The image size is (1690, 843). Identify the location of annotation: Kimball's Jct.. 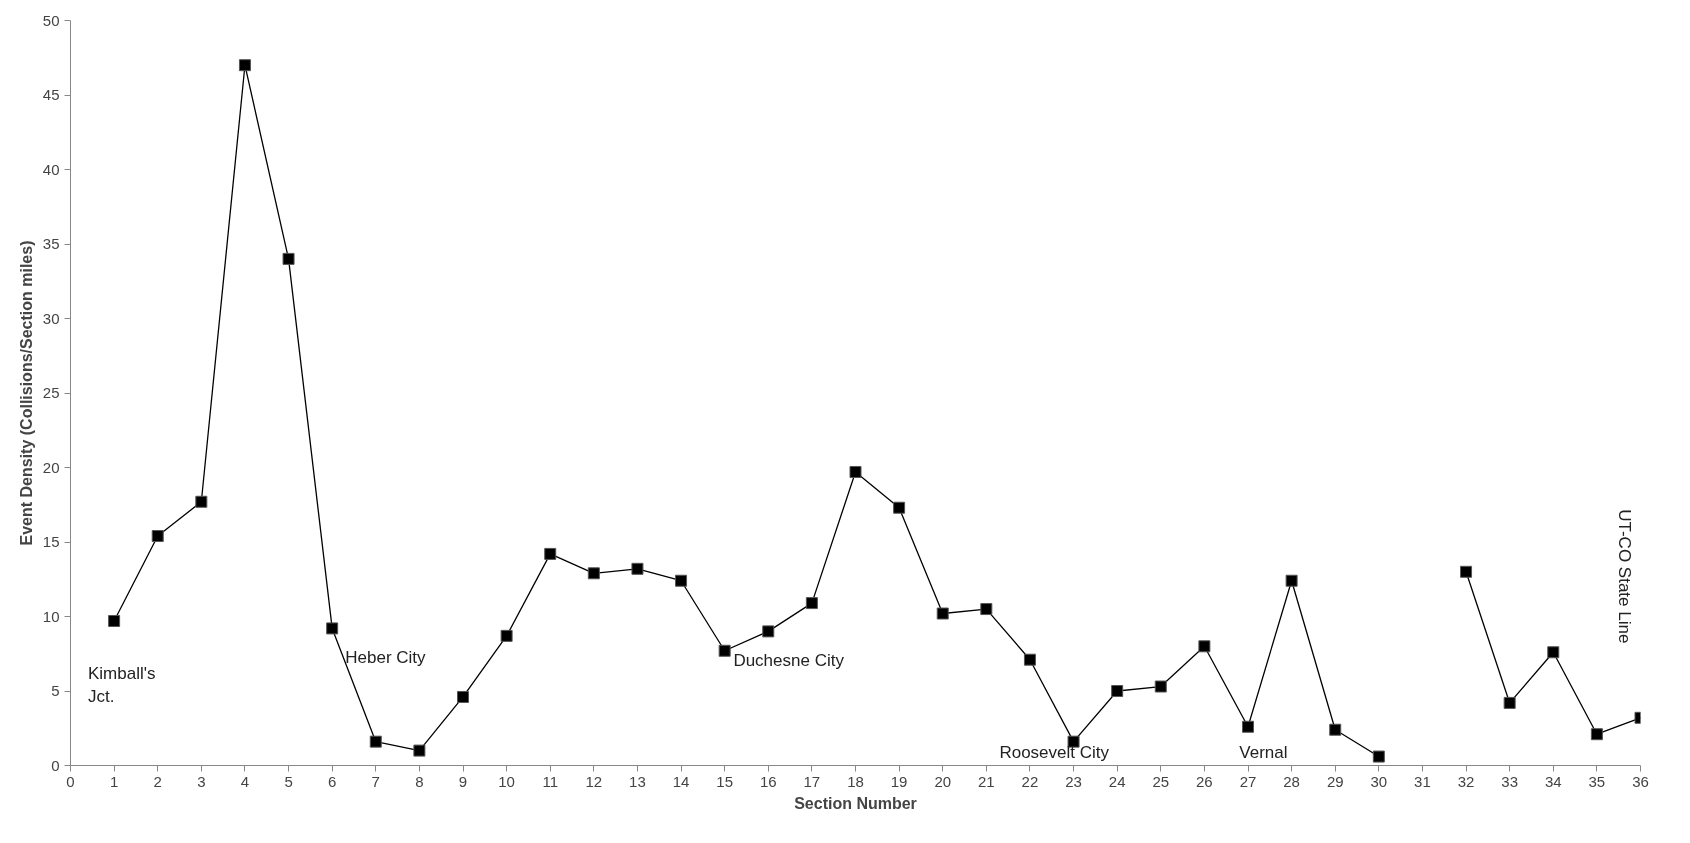
(121, 685).